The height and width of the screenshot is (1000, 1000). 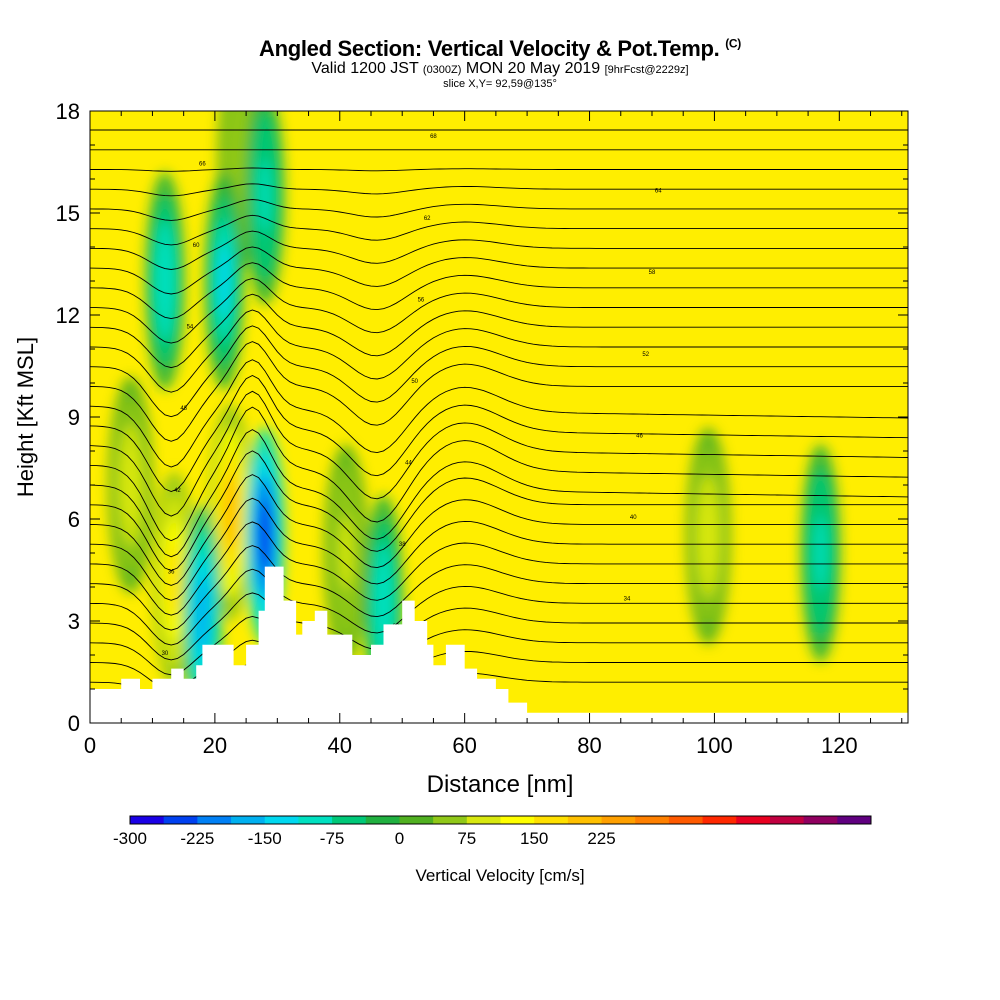 I want to click on isentrope-label: 40, so click(x=633, y=518).